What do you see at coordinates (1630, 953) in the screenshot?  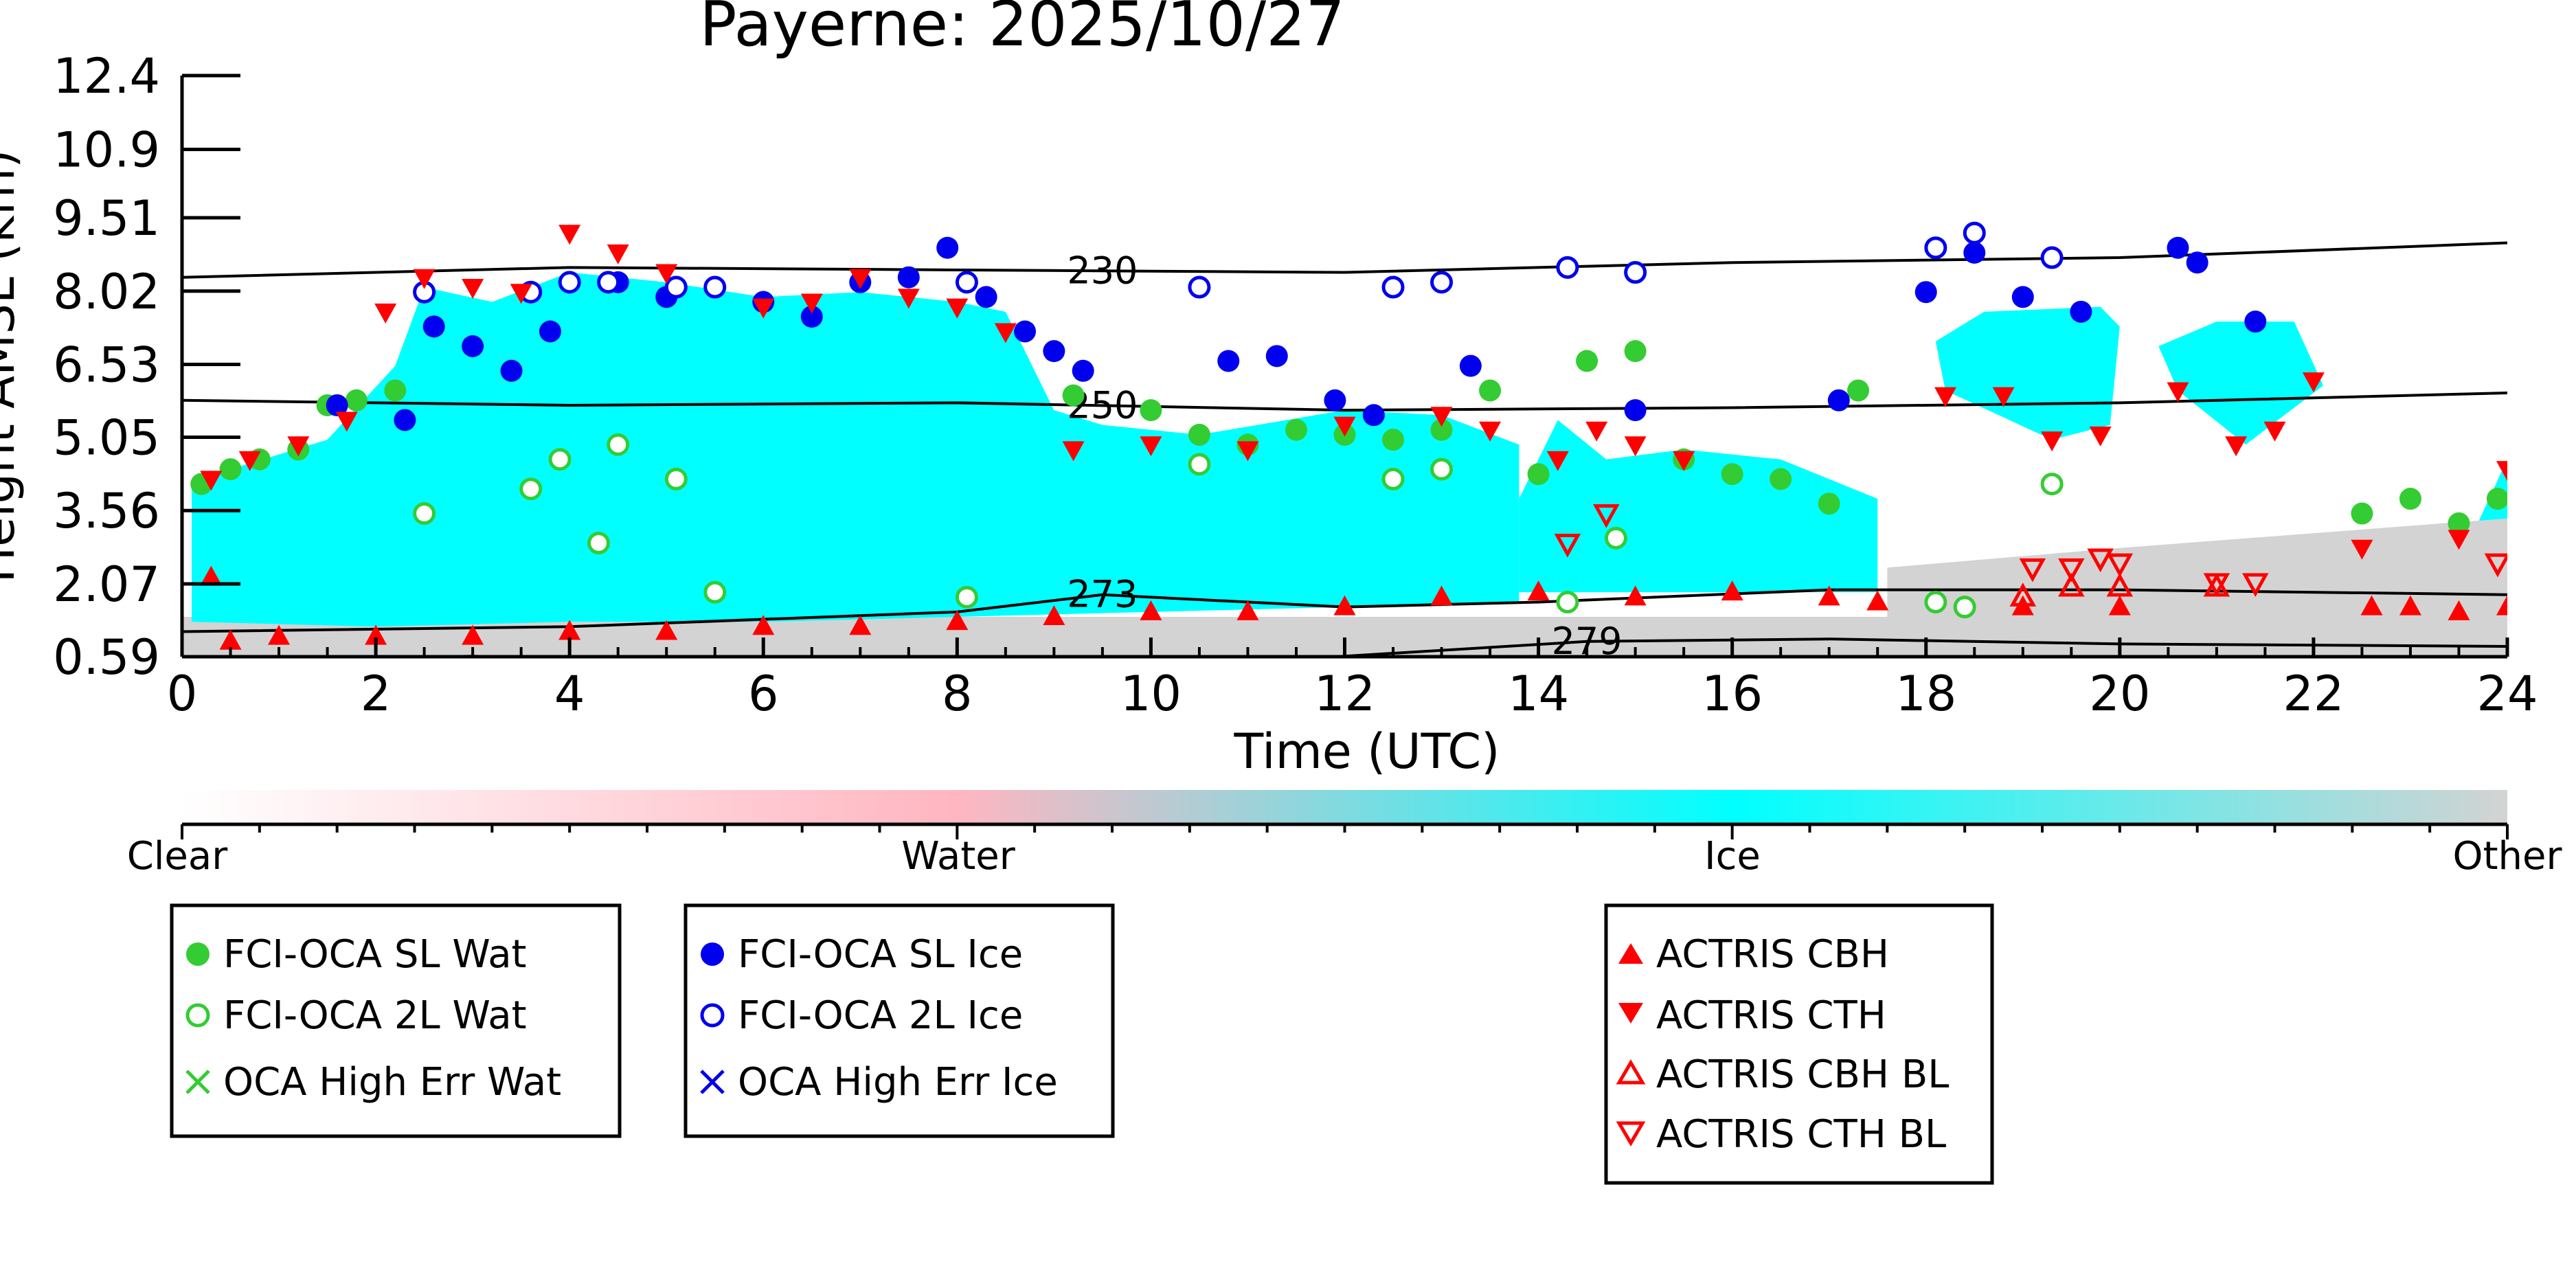 I see `legend-marker-cbh` at bounding box center [1630, 953].